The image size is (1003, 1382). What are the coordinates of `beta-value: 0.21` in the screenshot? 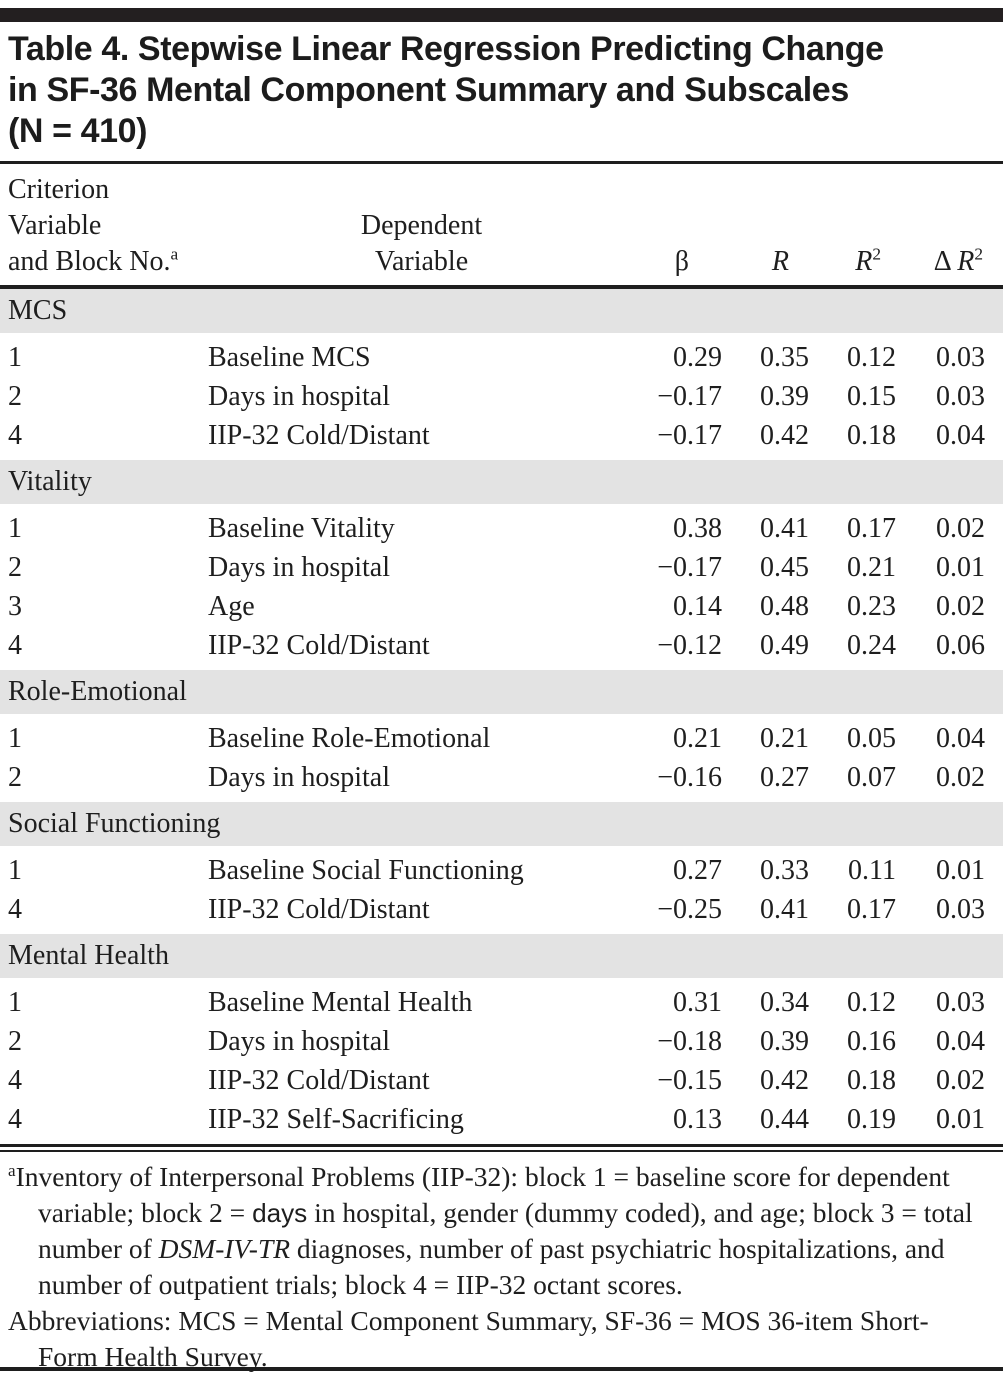 It's located at (697, 738).